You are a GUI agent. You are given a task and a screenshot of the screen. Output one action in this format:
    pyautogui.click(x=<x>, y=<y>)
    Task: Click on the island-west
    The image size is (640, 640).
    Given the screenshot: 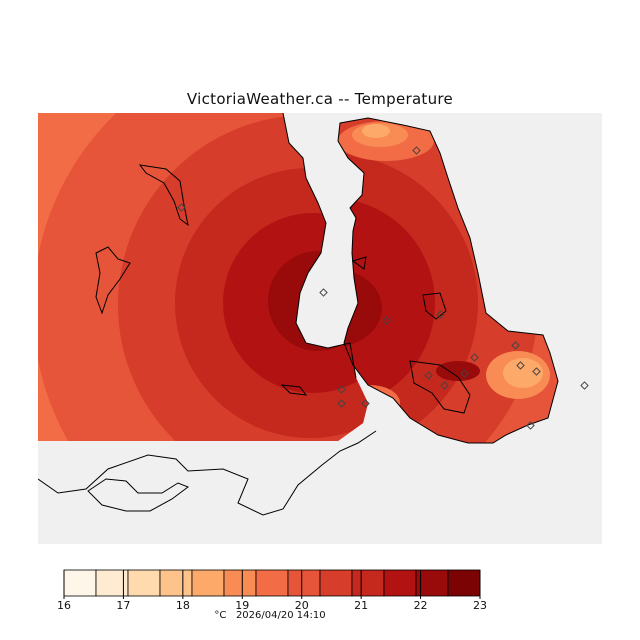 What is the action you would take?
    pyautogui.click(x=113, y=280)
    